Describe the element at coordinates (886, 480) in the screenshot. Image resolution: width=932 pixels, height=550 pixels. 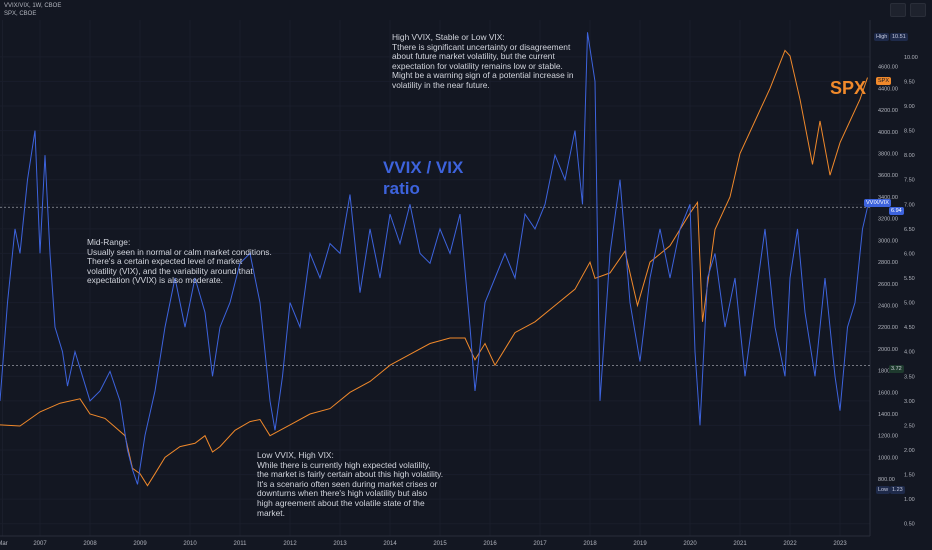
I see `spx-axis-label: 800.00` at that location.